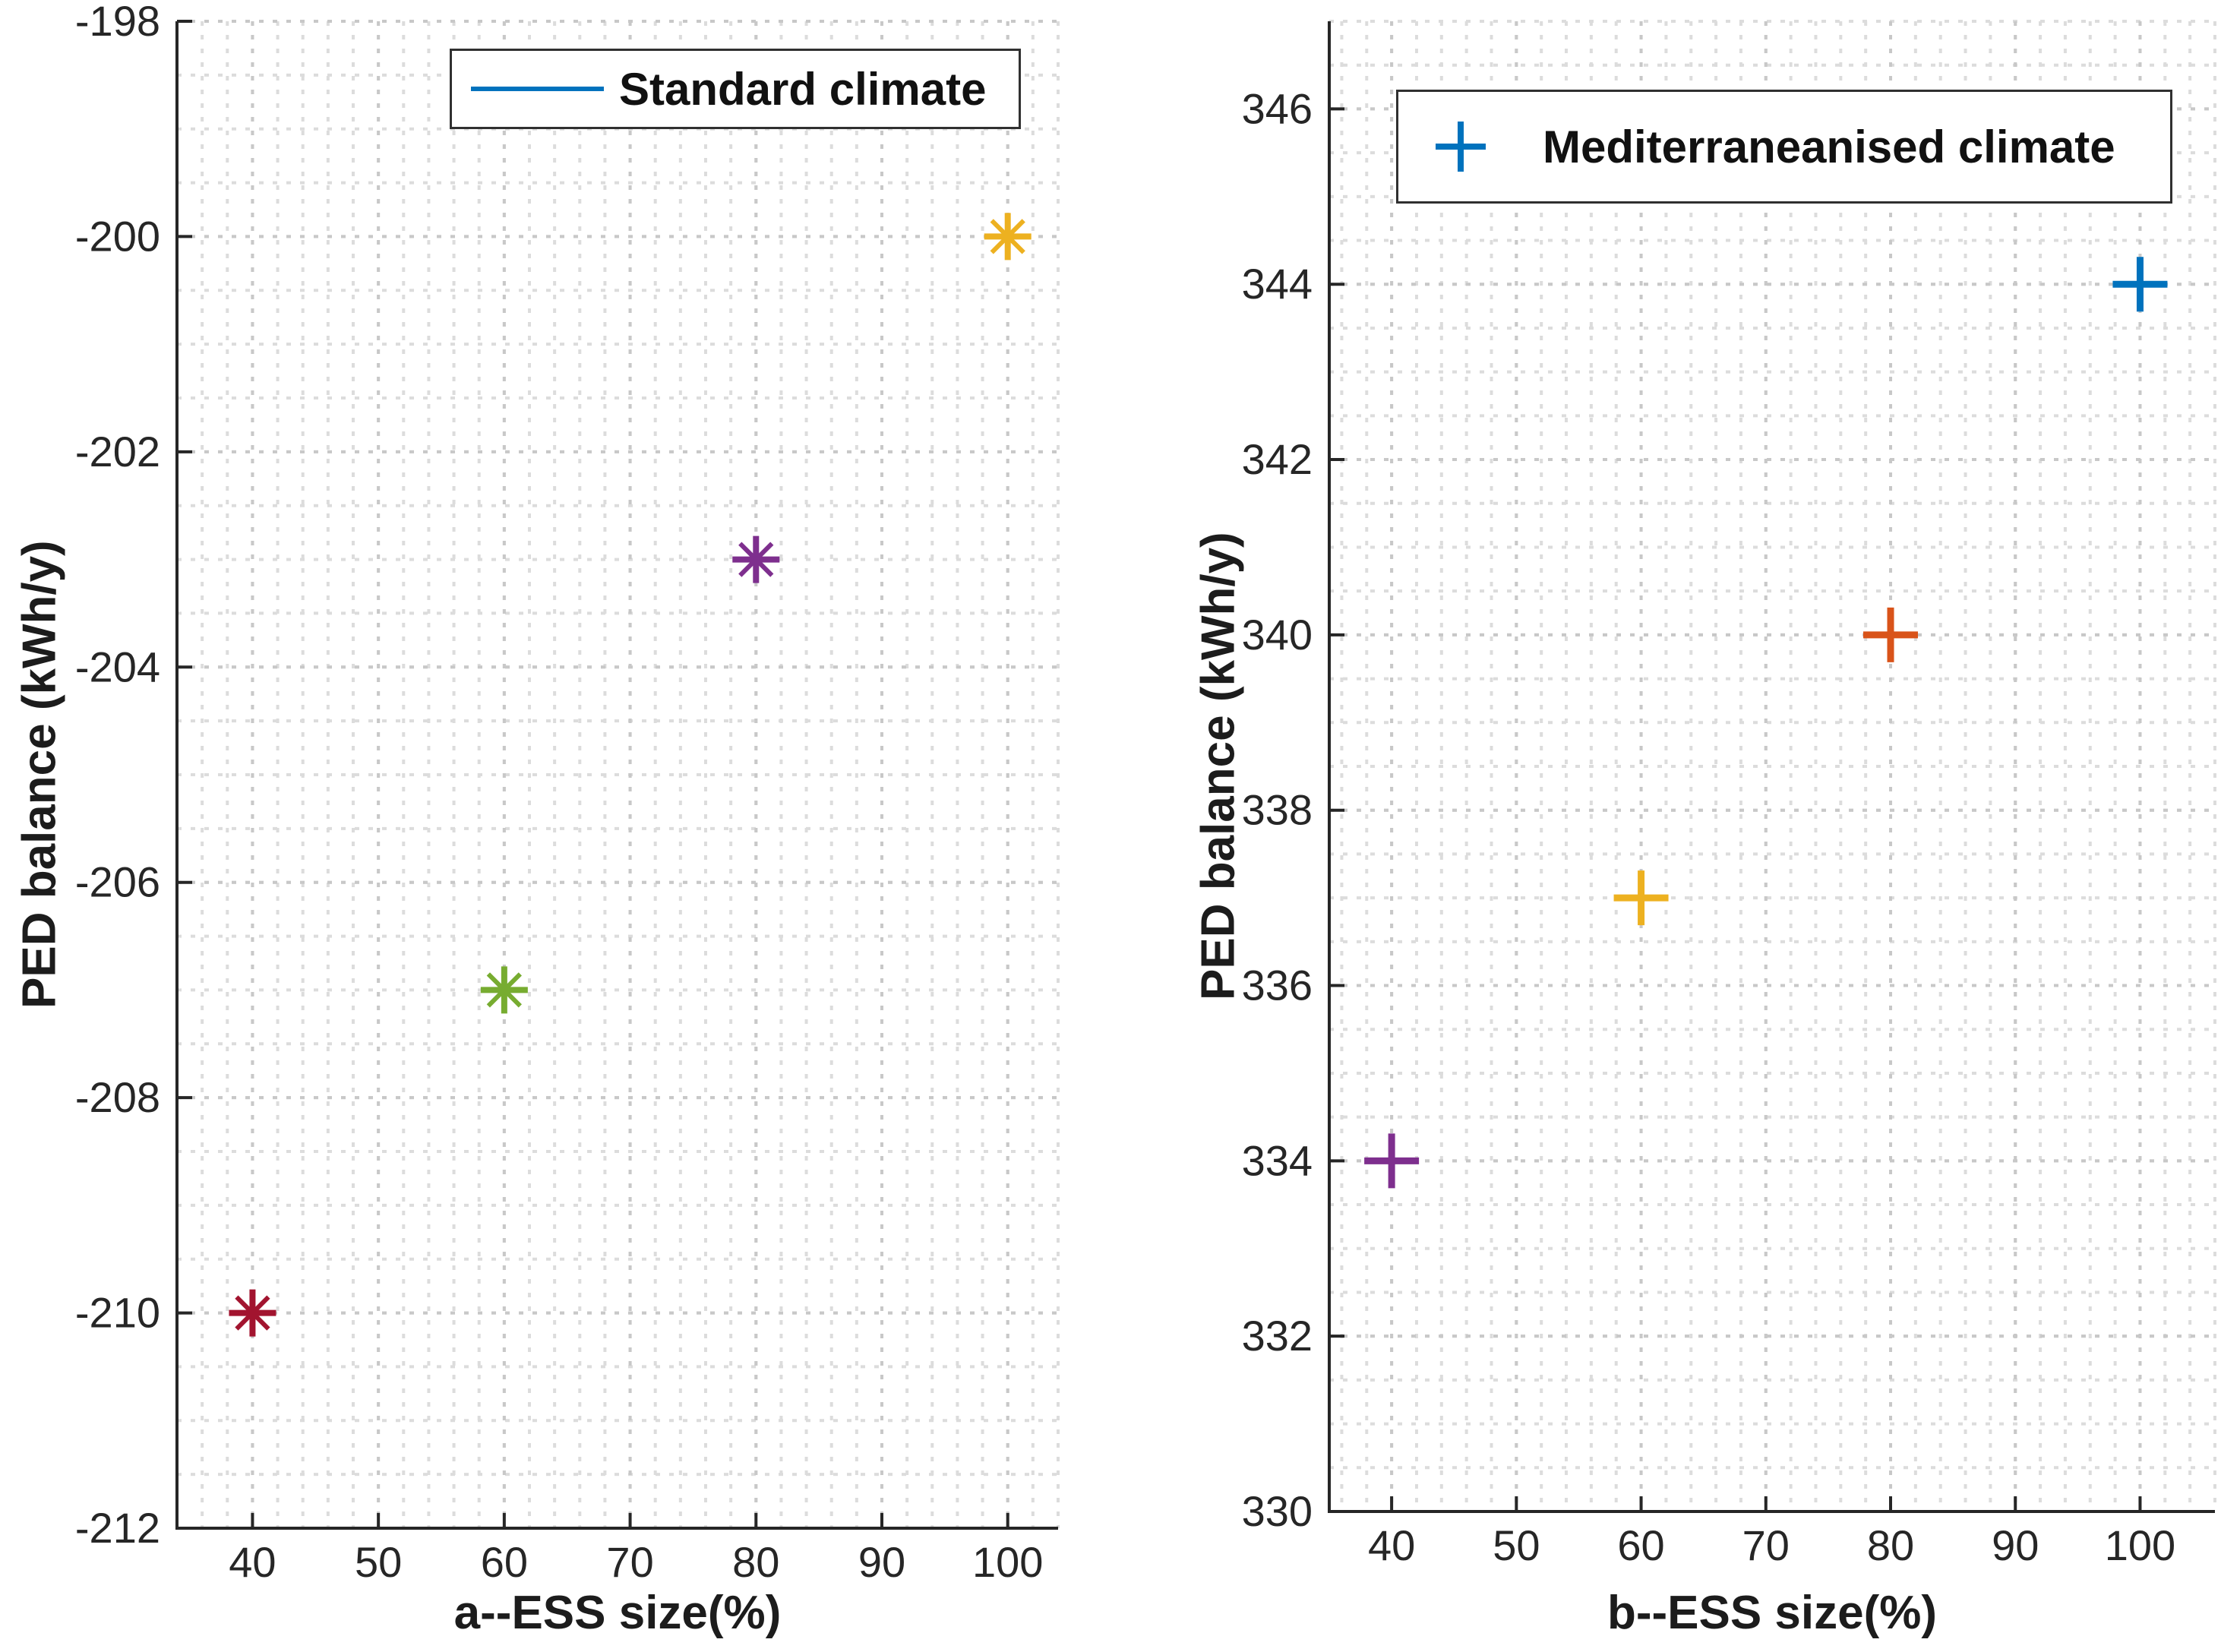 The width and height of the screenshot is (2221, 1652). Describe the element at coordinates (1277, 1160) in the screenshot. I see `y-tick-label: 334` at that location.